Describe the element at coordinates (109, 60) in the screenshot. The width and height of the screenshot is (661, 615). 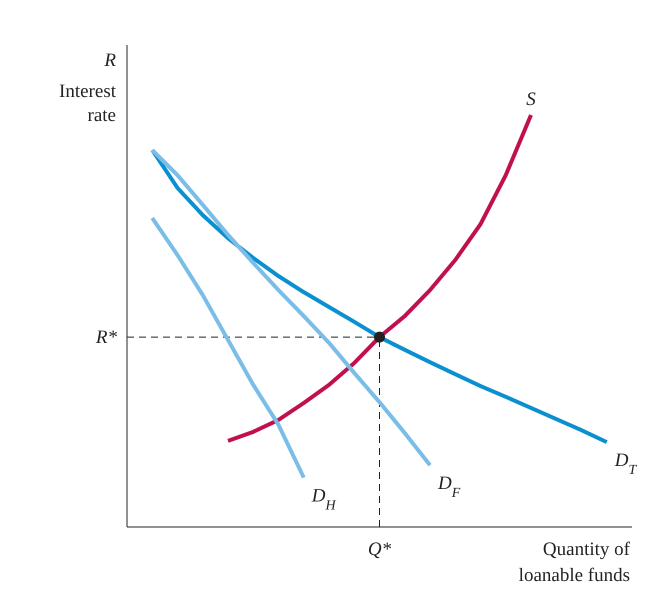
I see `text: R` at that location.